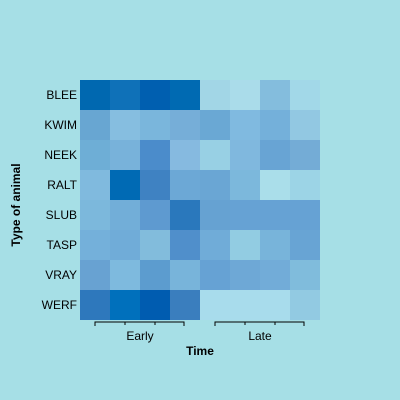 This screenshot has height=400, width=400. I want to click on row-label: KWIM, so click(60, 125).